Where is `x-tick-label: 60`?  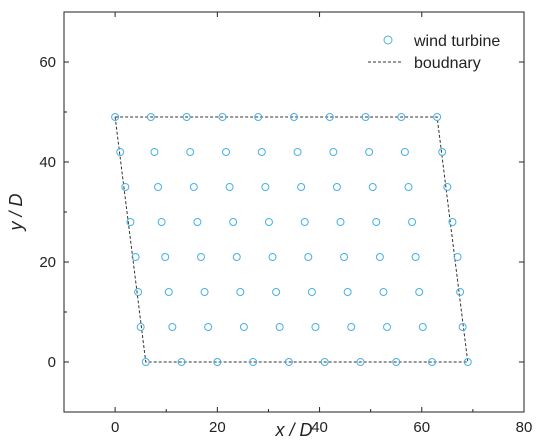
x-tick-label: 60 is located at coordinates (421, 427).